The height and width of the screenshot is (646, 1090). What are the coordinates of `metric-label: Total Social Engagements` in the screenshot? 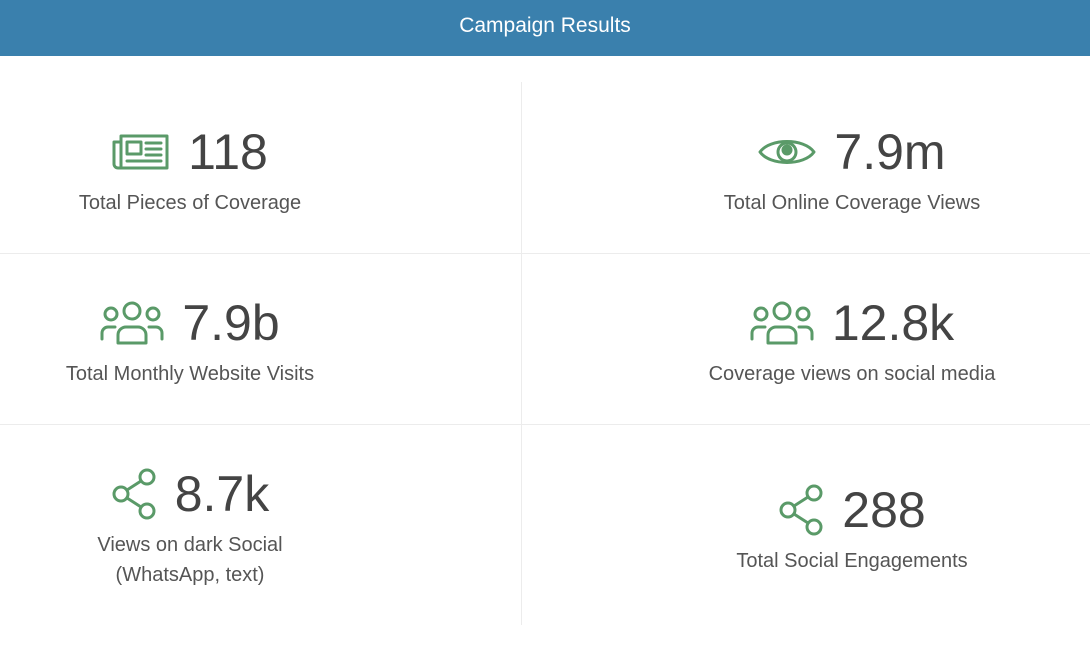 It's located at (852, 561).